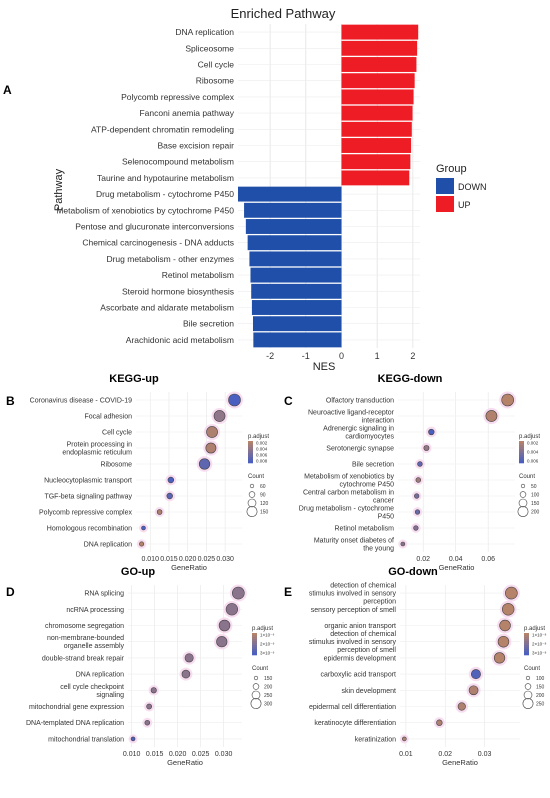  What do you see at coordinates (373, 465) in the screenshot?
I see `dot-category-label: Bile secretion` at bounding box center [373, 465].